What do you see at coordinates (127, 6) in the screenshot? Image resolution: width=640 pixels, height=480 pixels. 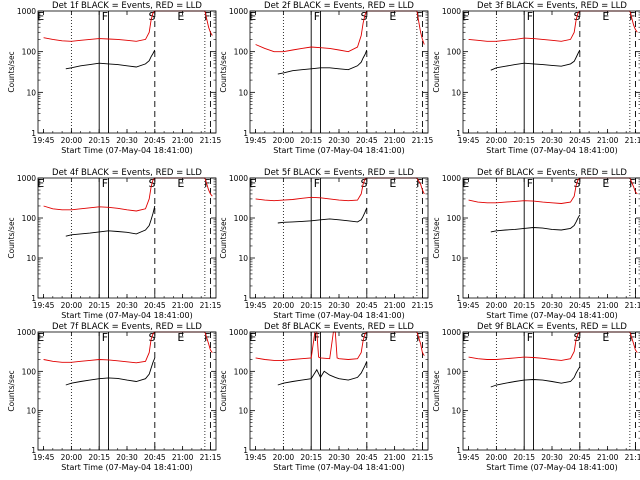 I see `panel-title: Det 1f BLACK = Events, RED = LLD` at bounding box center [127, 6].